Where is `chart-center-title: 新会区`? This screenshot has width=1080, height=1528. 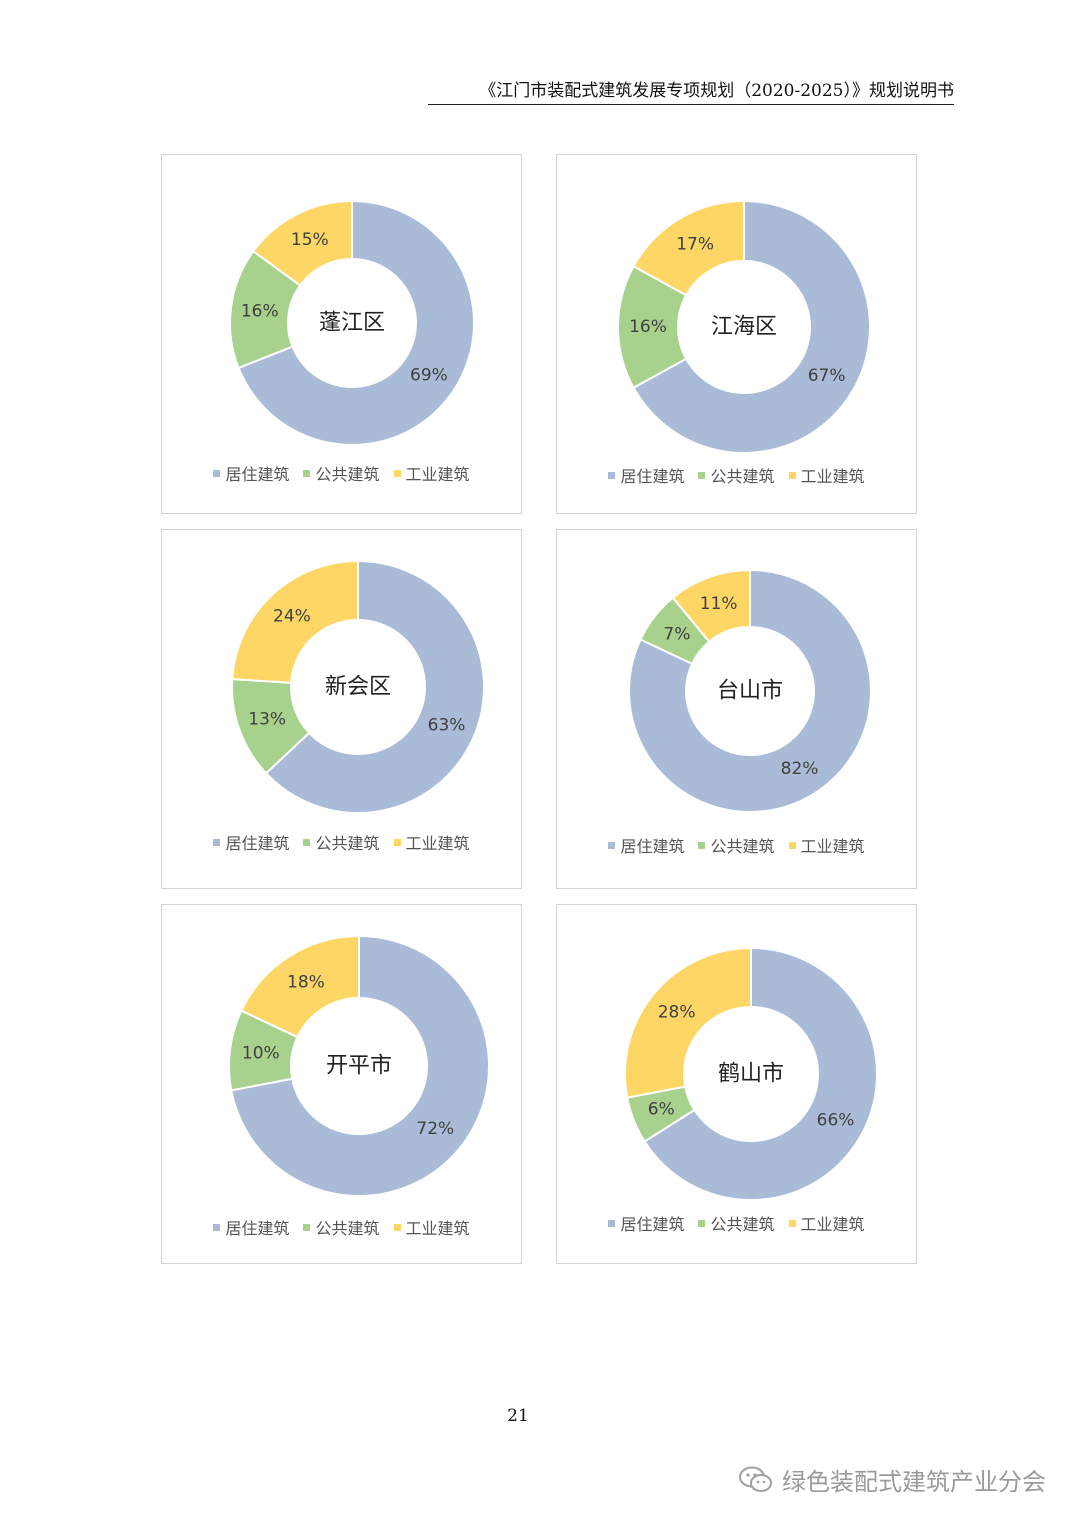 chart-center-title: 新会区 is located at coordinates (358, 687).